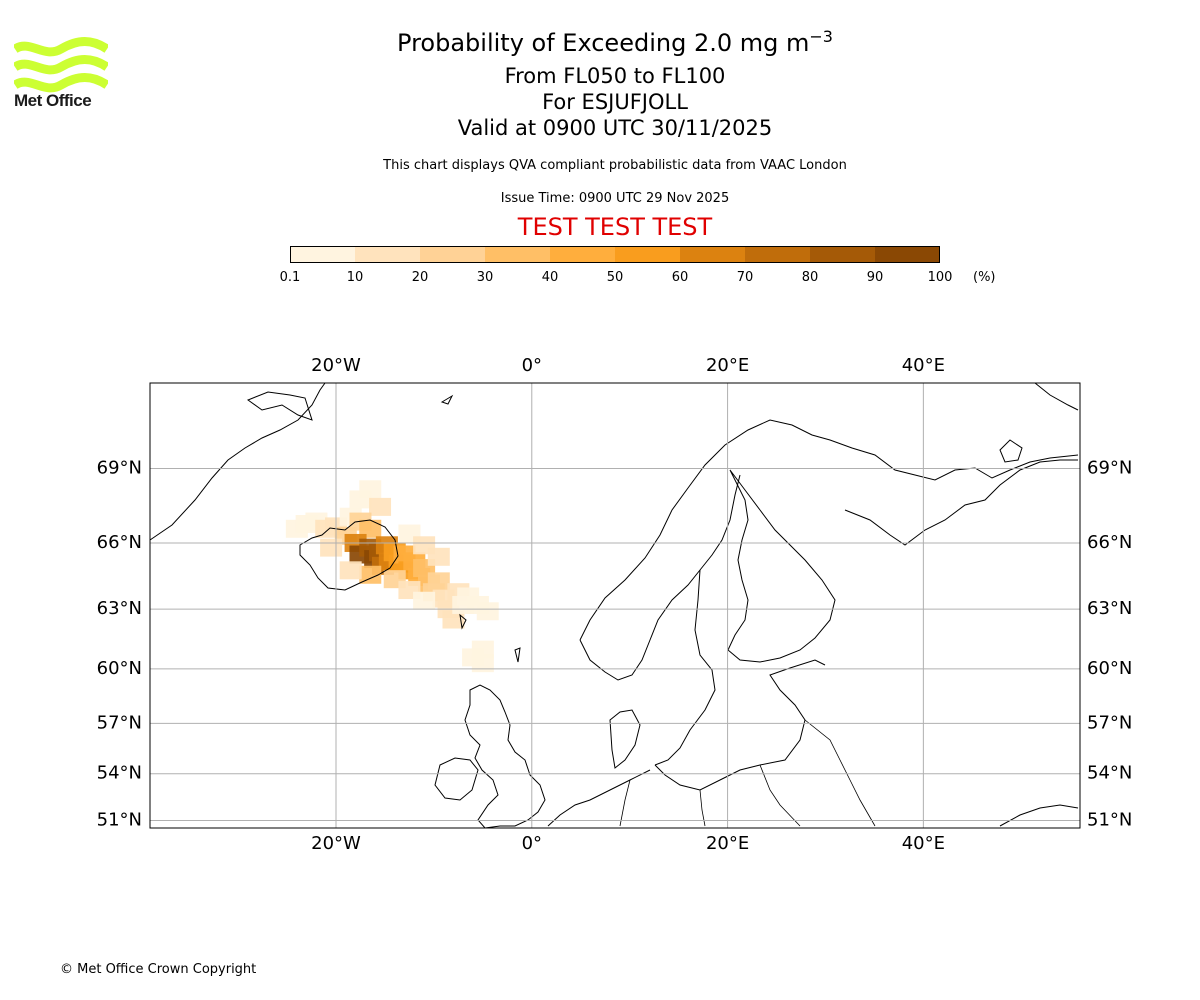 This screenshot has height=1000, width=1200. What do you see at coordinates (940, 277) in the screenshot?
I see `colorbar-tick-label: 100` at bounding box center [940, 277].